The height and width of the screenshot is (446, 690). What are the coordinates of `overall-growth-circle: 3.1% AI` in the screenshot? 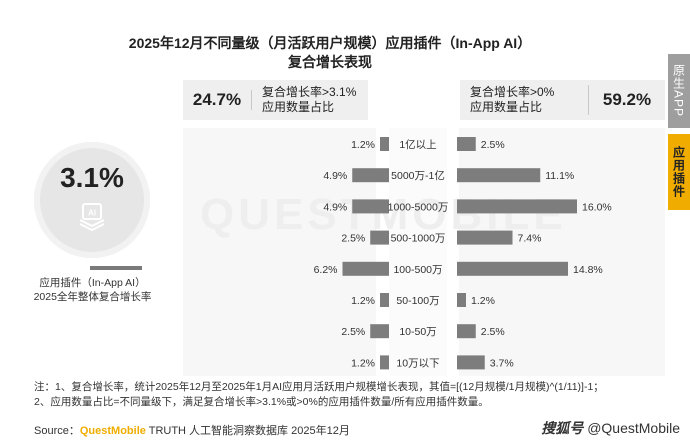 It's located at (92, 200).